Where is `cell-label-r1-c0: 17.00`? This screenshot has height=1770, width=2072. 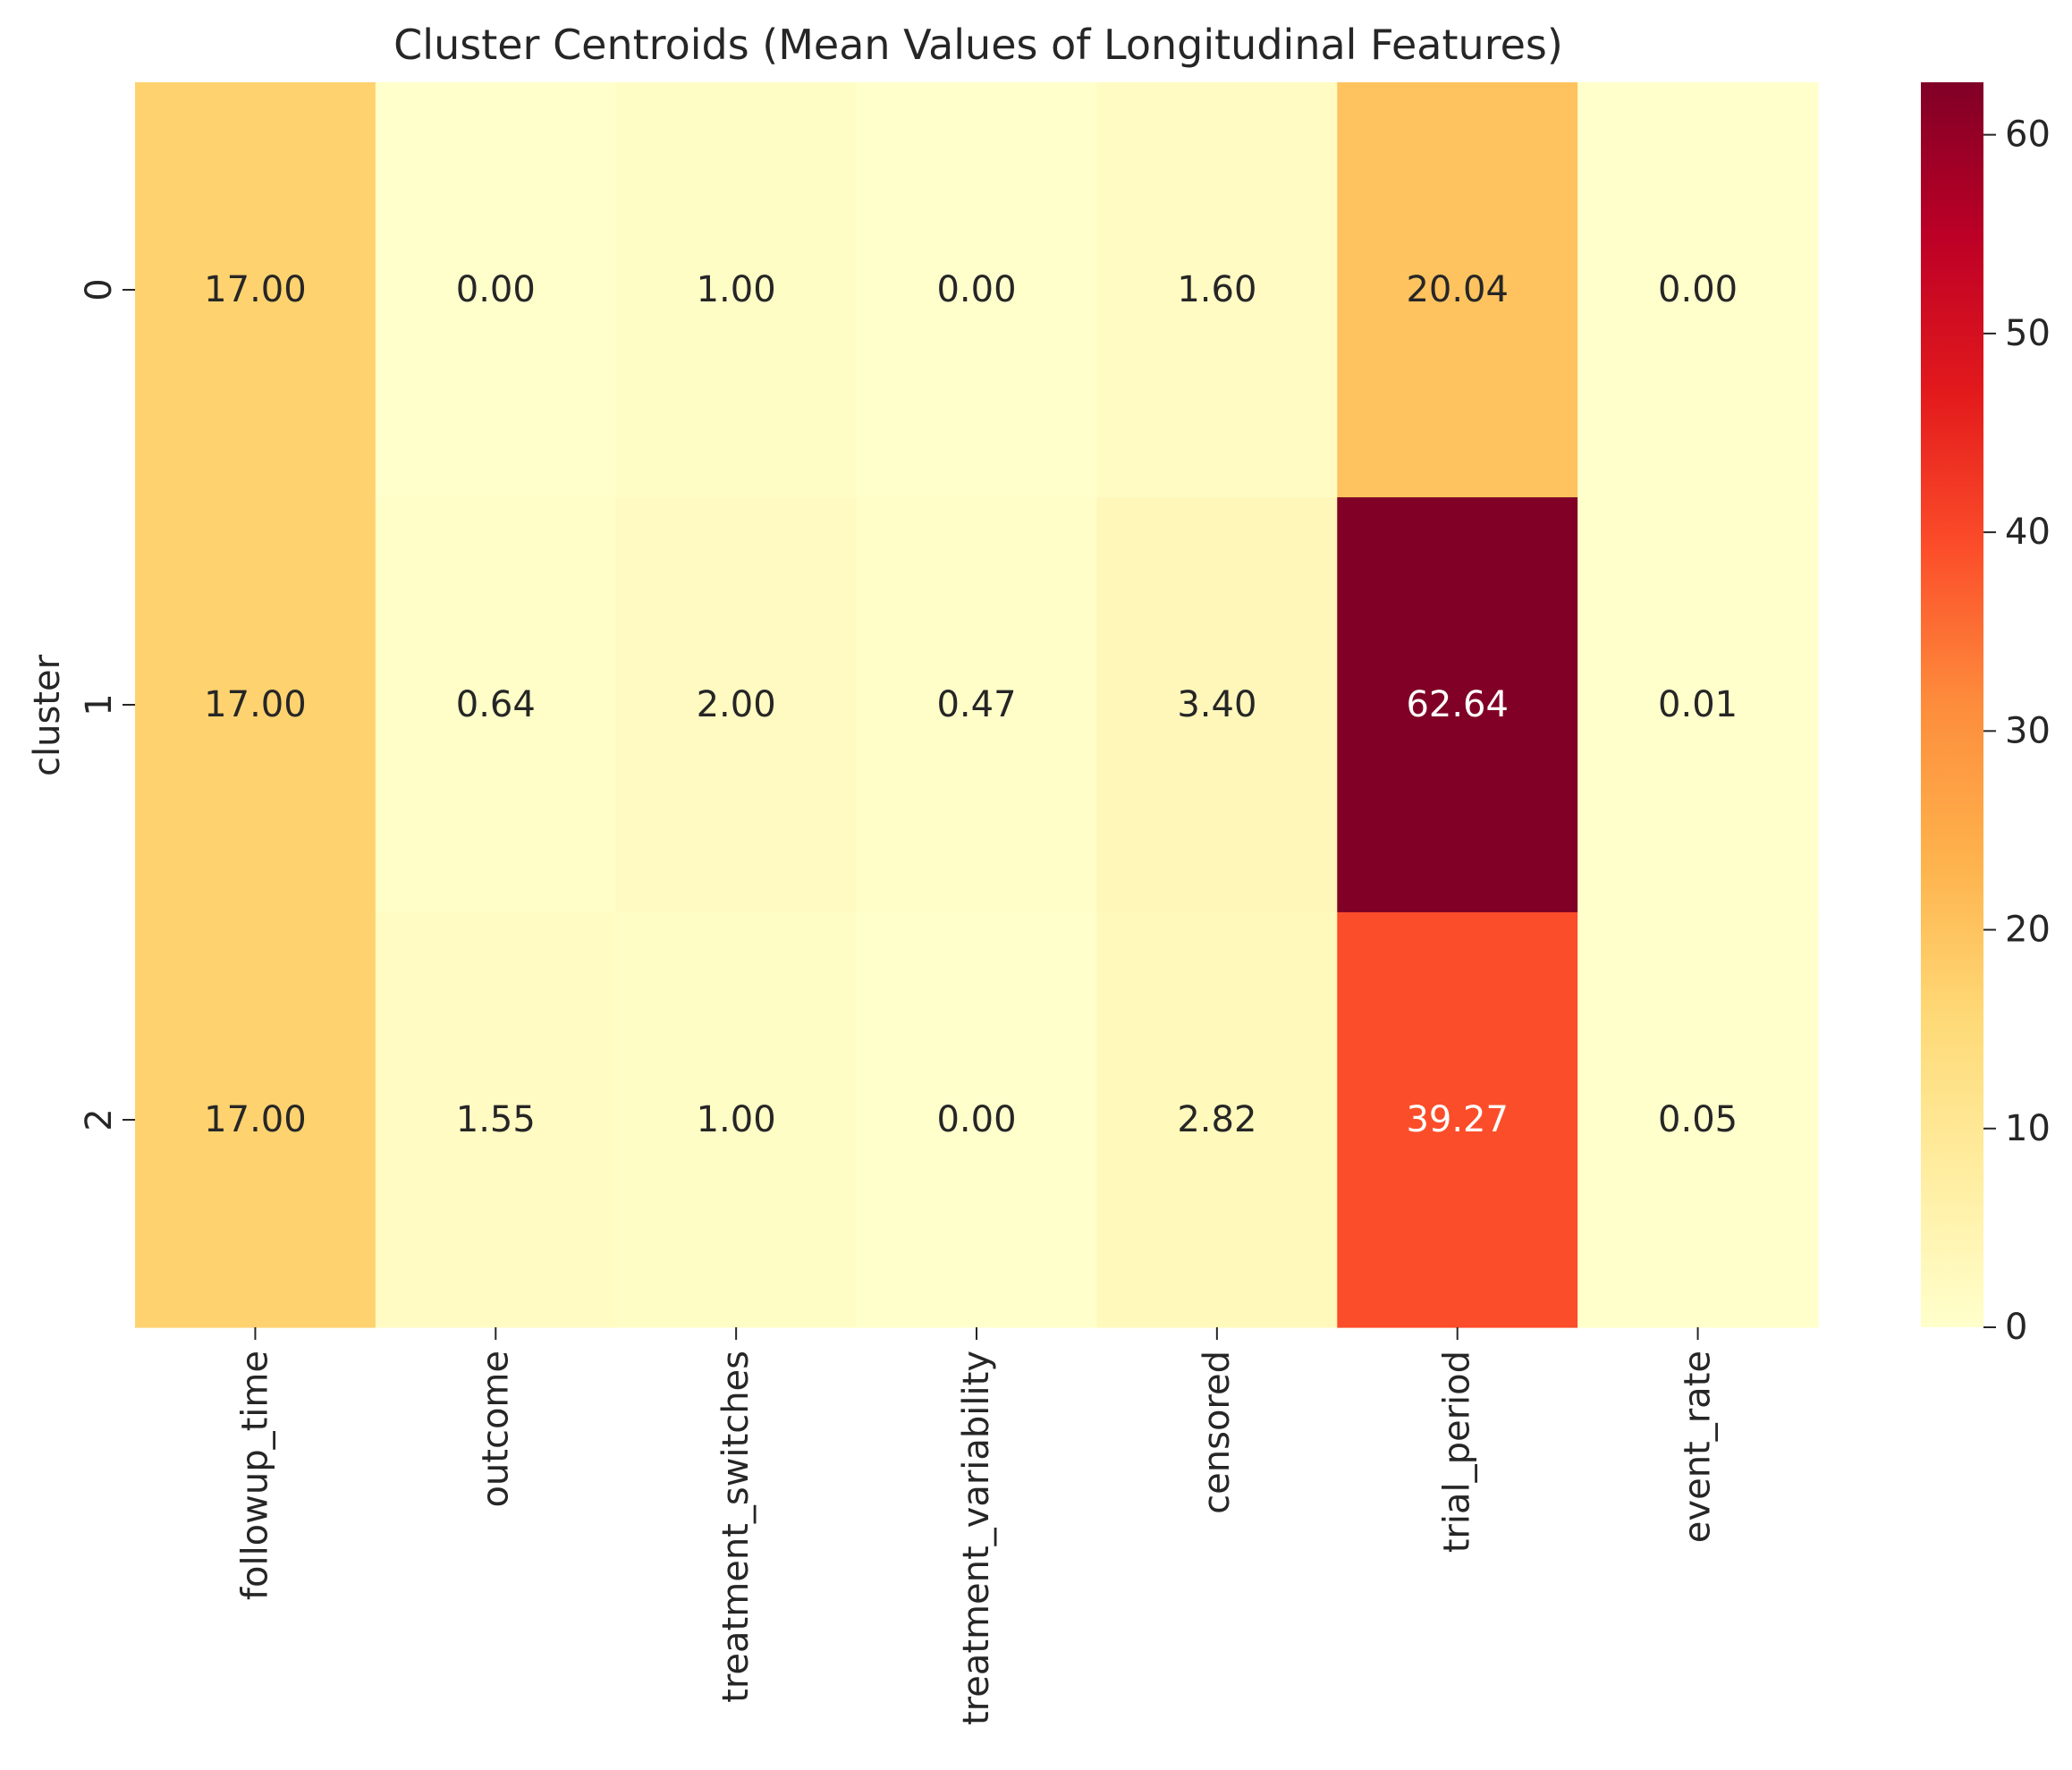 cell-label-r1-c0: 17.00 is located at coordinates (255, 705).